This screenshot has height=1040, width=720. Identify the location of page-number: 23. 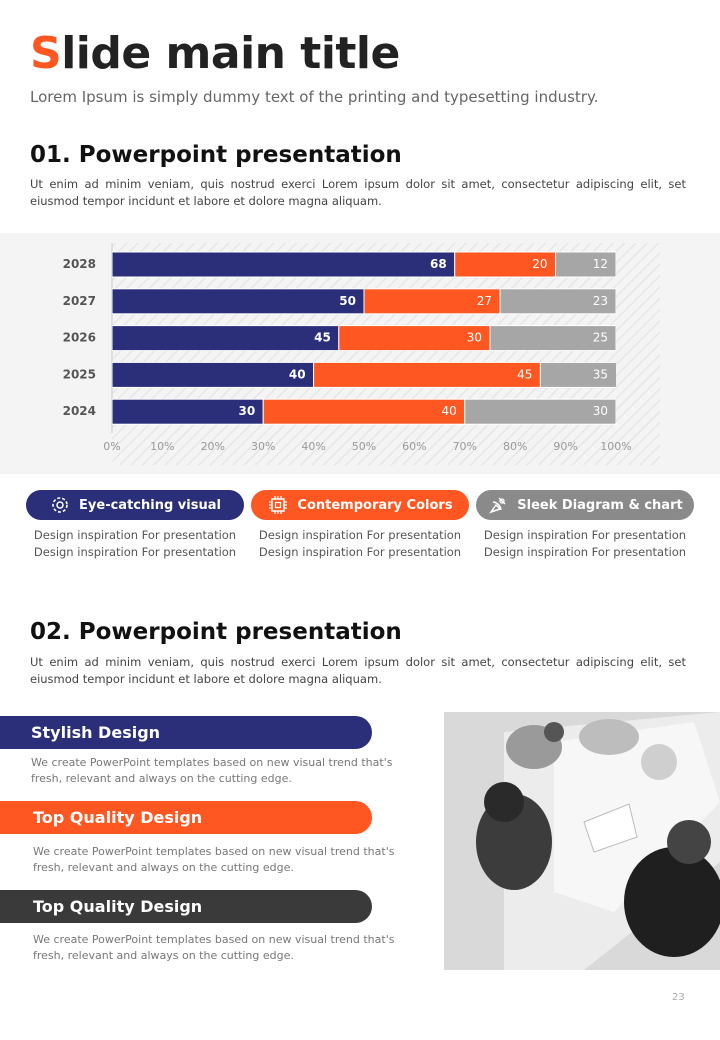
(678, 997).